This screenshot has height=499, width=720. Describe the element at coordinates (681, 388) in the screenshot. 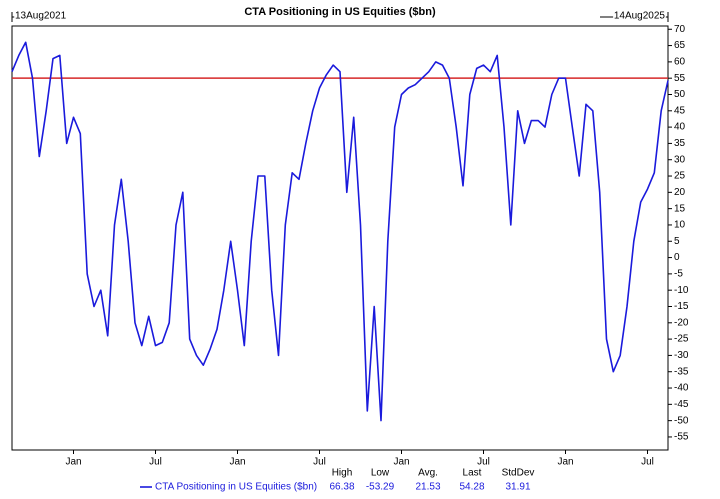

I see `y-tick-label: -40` at that location.